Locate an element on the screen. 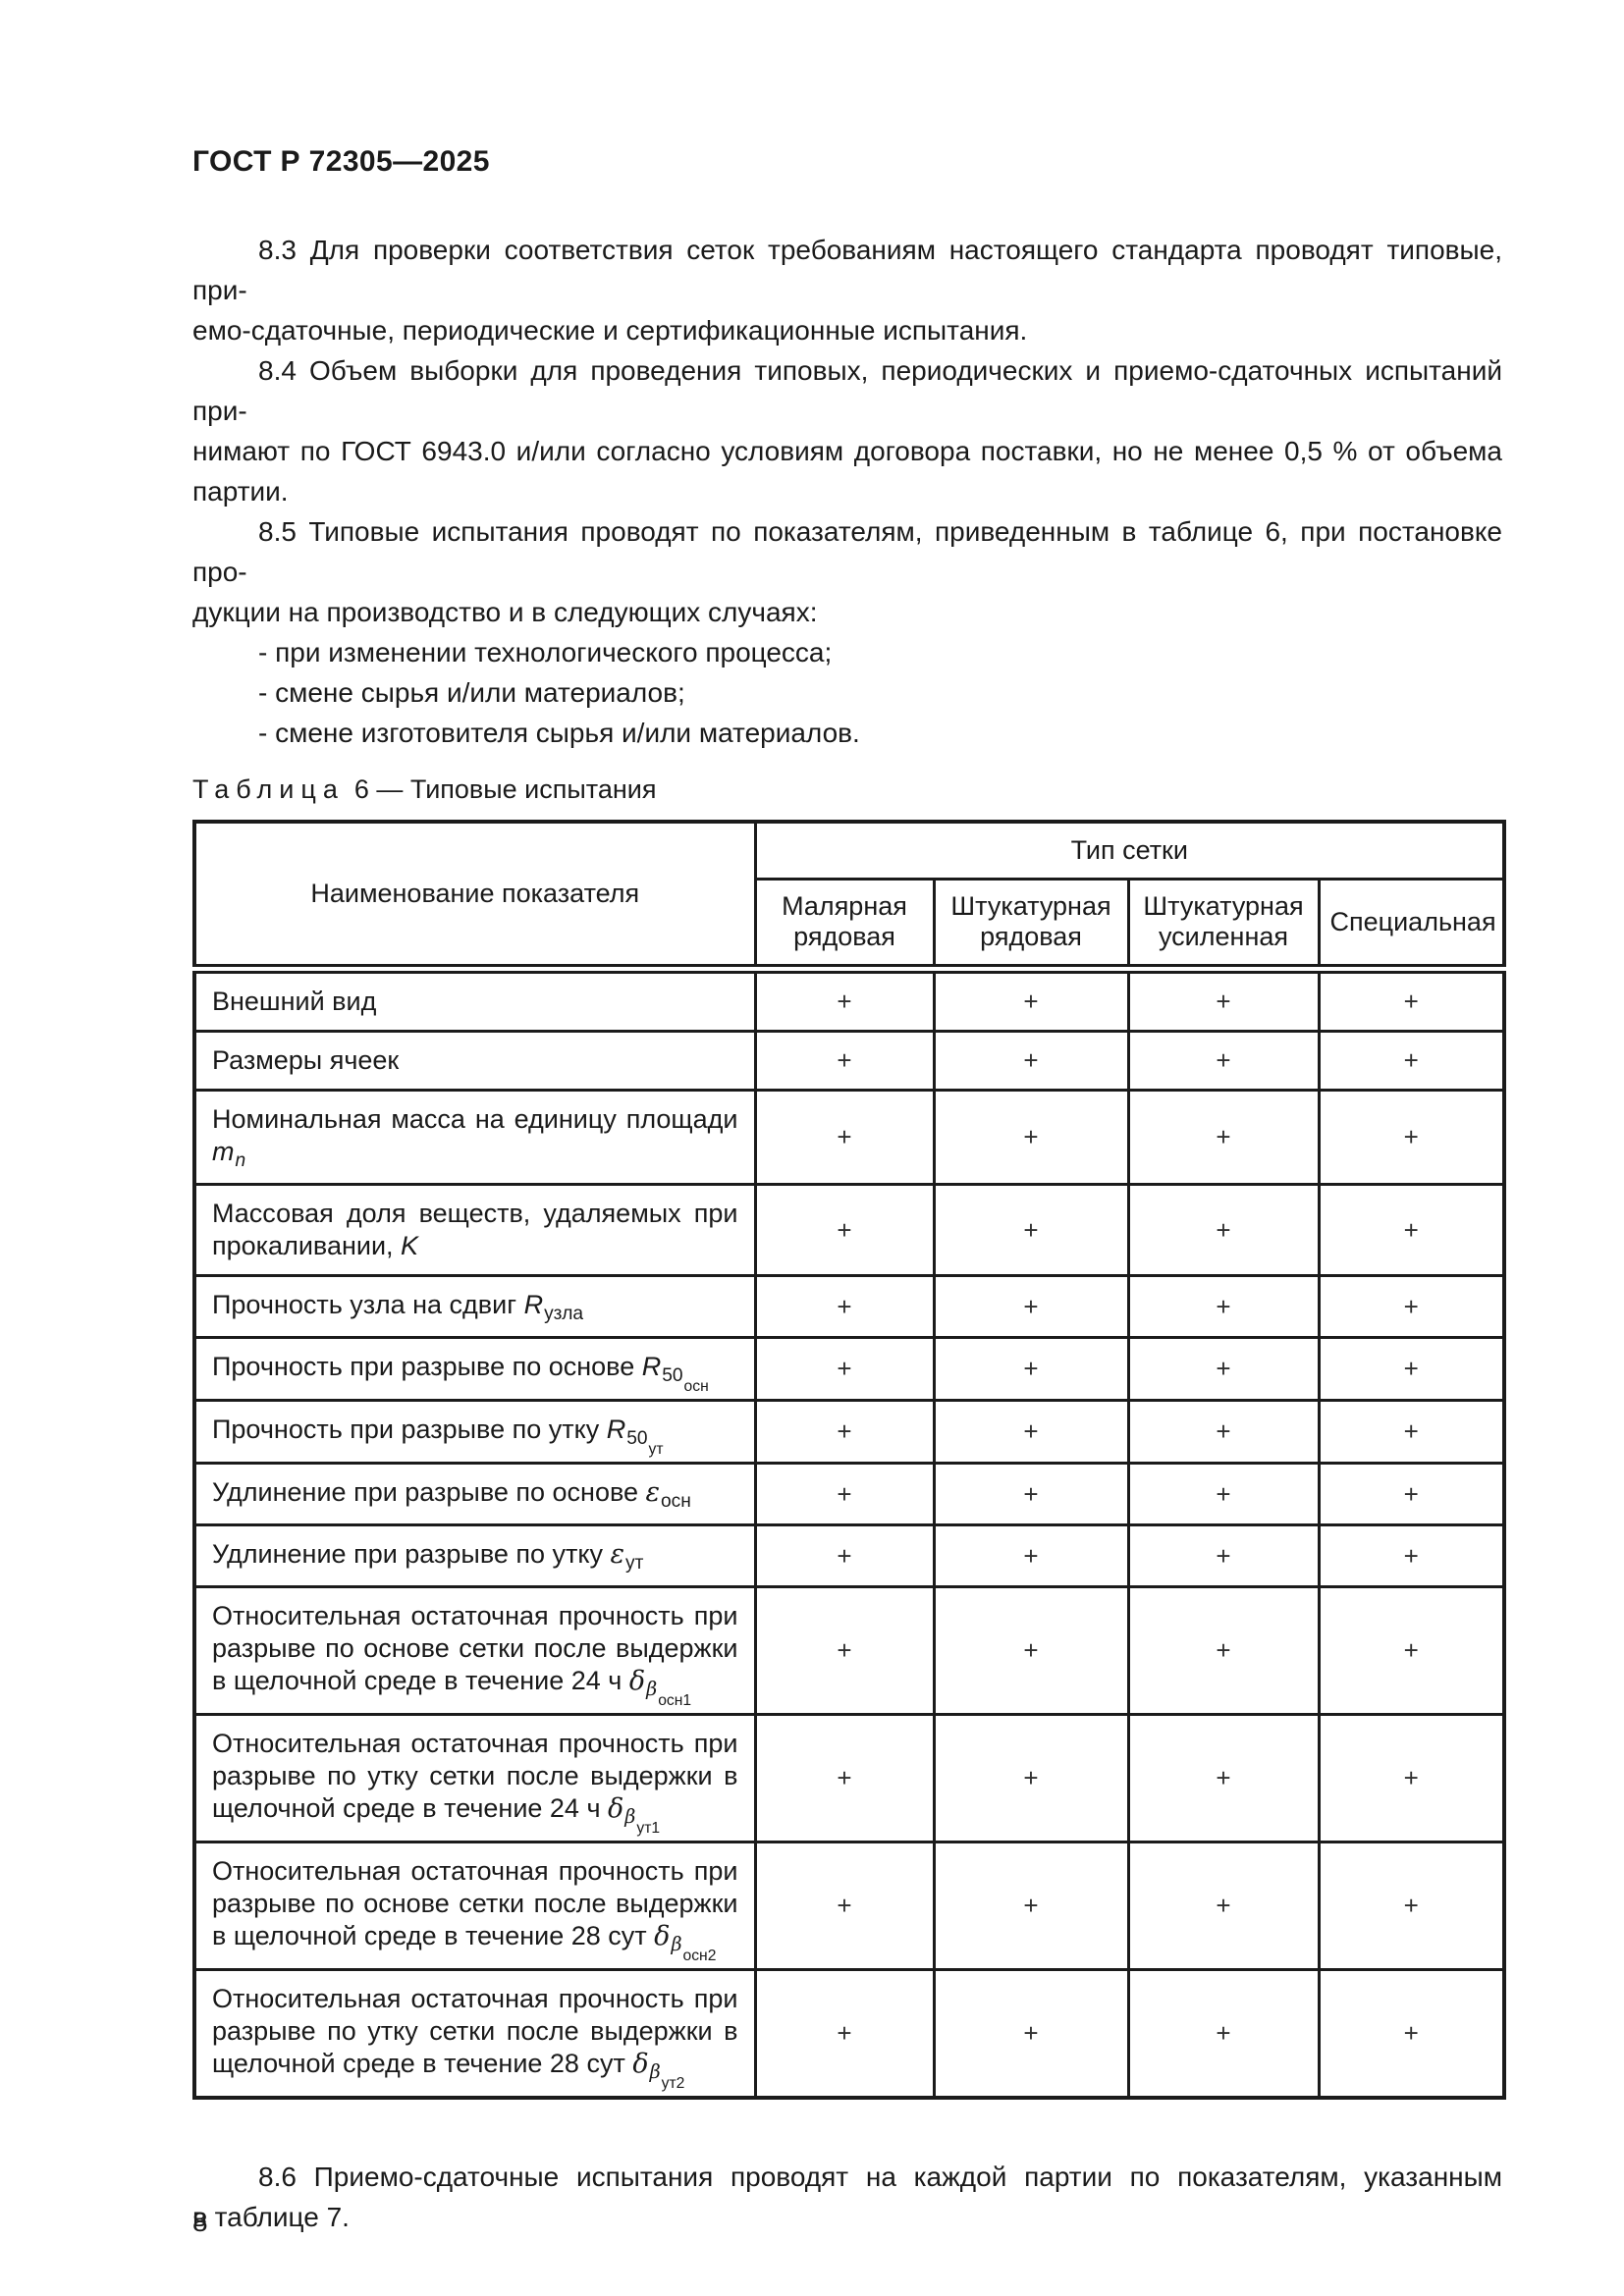  indicator-cell: Удлинение при разрыве по основе εосн is located at coordinates (474, 1494).